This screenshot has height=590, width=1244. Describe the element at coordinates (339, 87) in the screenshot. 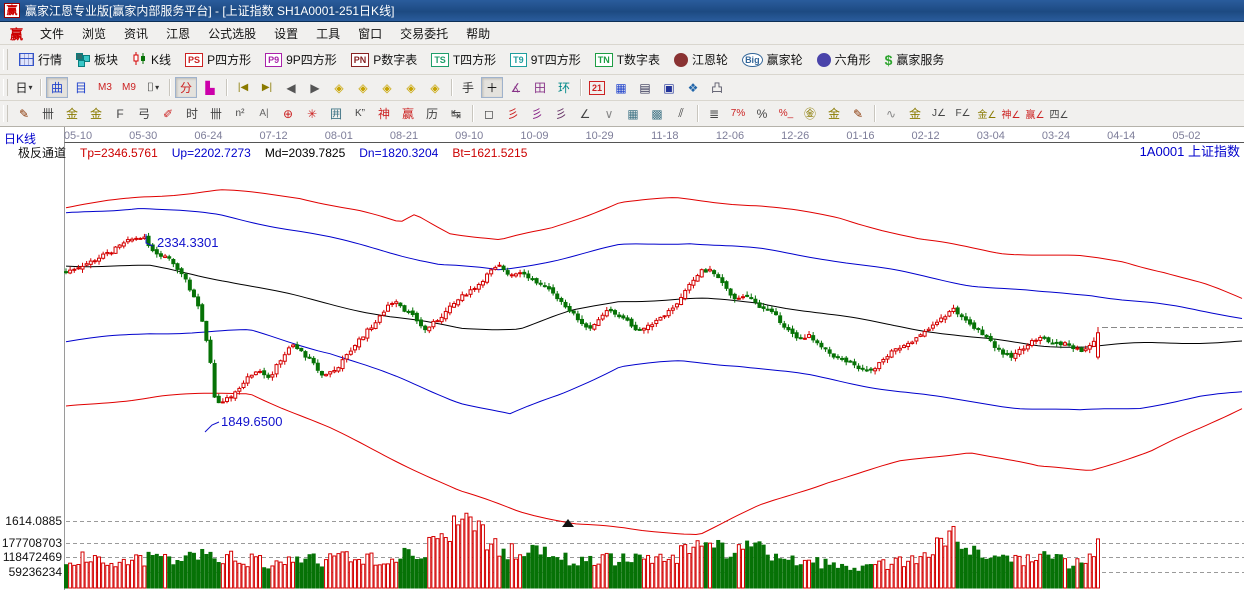

I see `expand-left-icon: ◈` at that location.